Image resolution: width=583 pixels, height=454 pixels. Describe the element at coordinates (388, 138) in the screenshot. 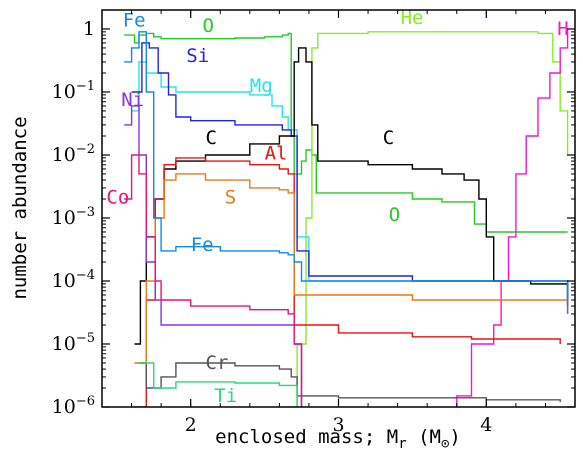

I see `annotation-c-11: C` at that location.